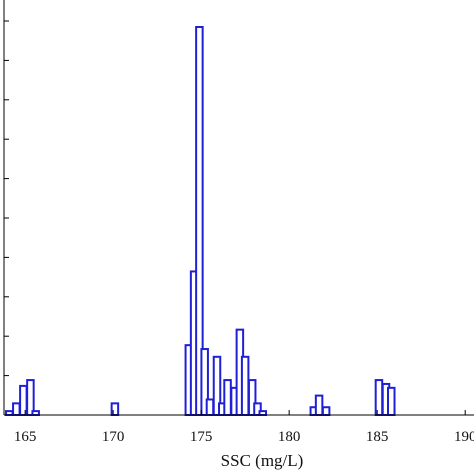 The width and height of the screenshot is (474, 474). Describe the element at coordinates (201, 437) in the screenshot. I see `x-tick-label: 175` at that location.